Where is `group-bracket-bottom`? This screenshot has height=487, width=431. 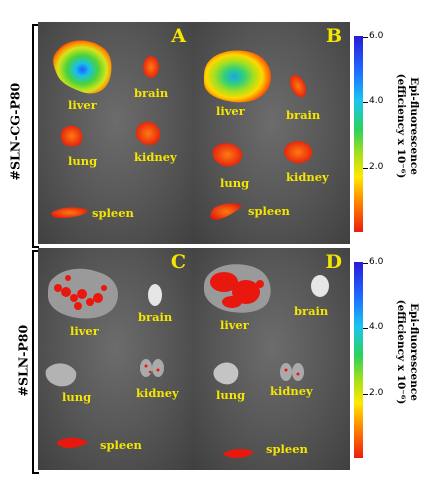 group-bracket-bottom is located at coordinates (35, 362).